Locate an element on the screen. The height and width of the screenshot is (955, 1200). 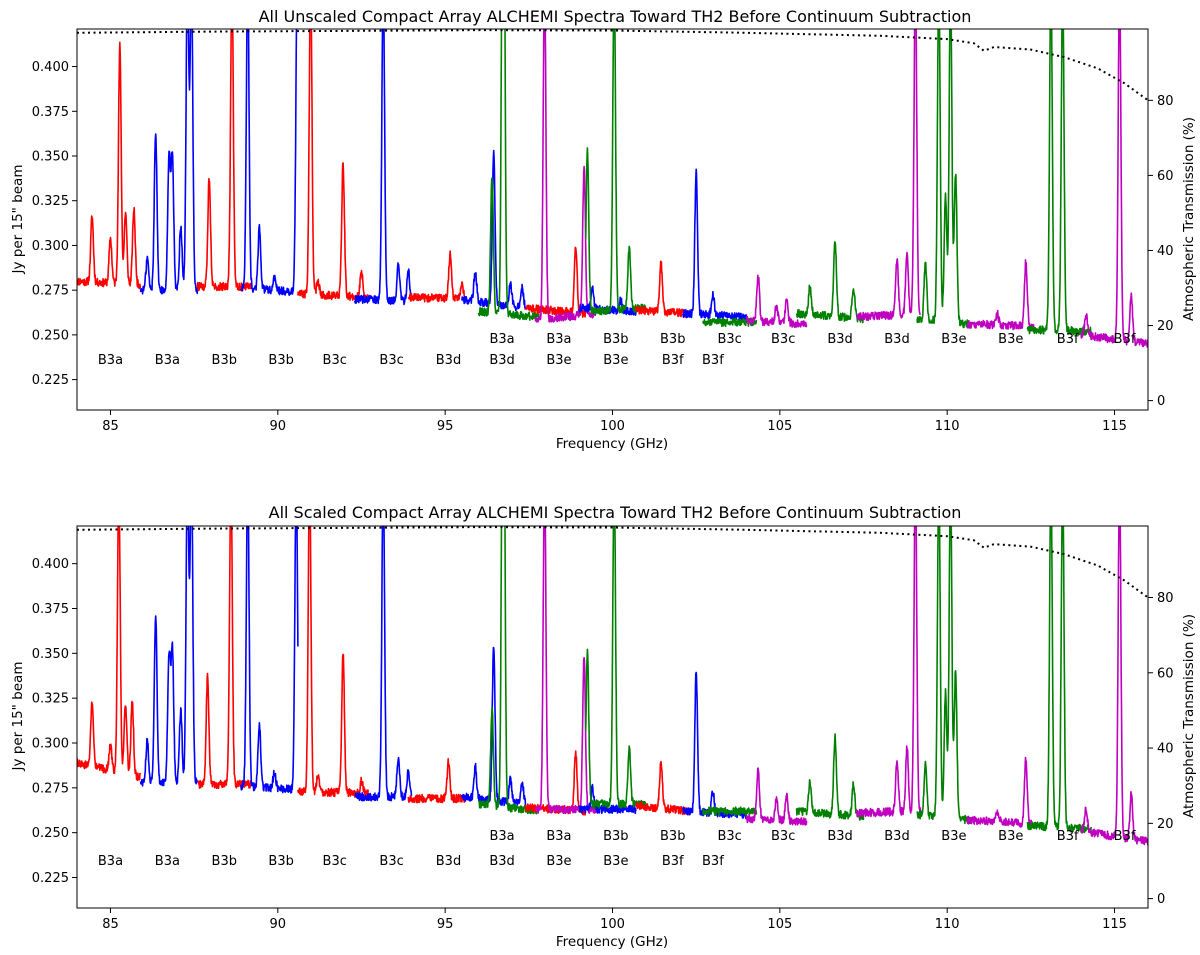
y-tick-label: 0.350 is located at coordinates (50, 157).